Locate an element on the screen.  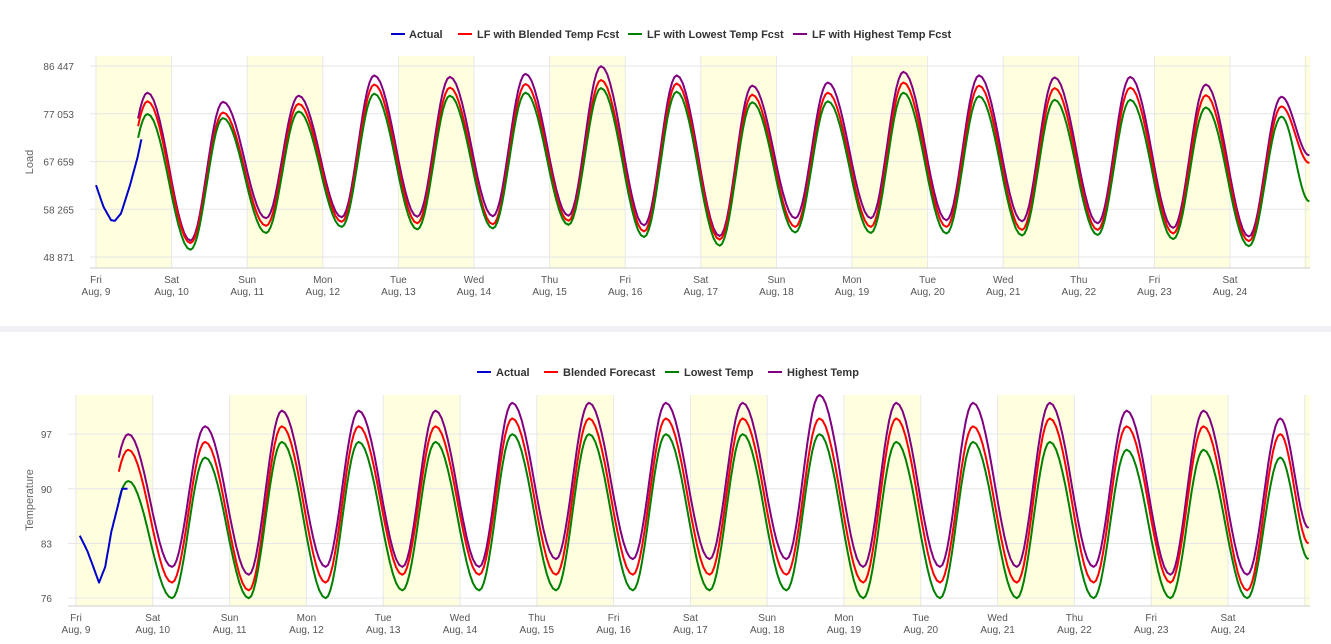
load-y-axis-title: Load is located at coordinates (30, 162).